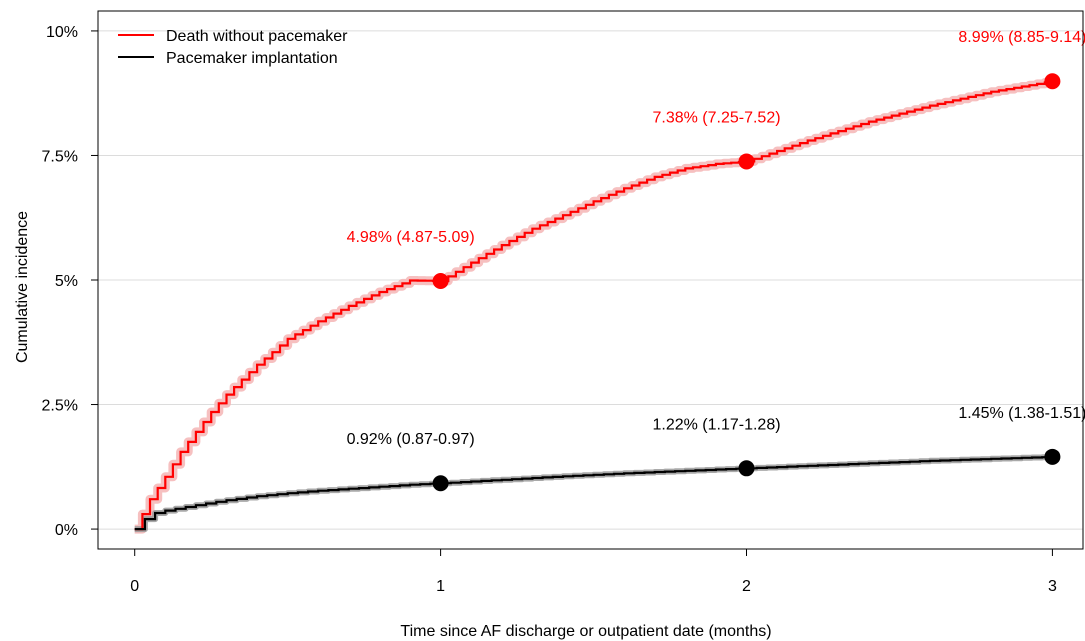 This screenshot has width=1085, height=641. Describe the element at coordinates (746, 586) in the screenshot. I see `x-tick-label: 2` at that location.